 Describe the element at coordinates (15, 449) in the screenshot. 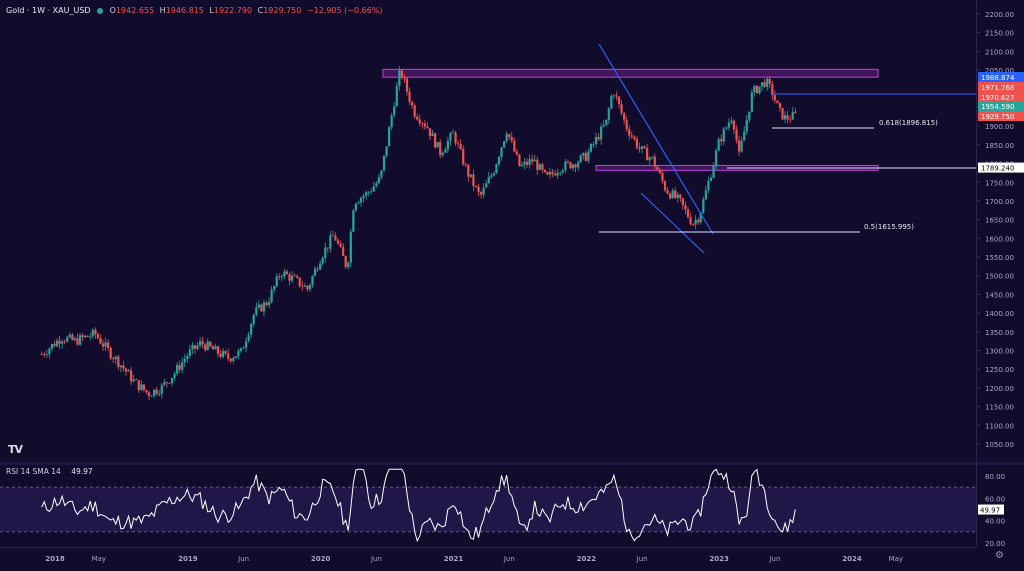

I see `tradingview-logo-icon: TV` at that location.